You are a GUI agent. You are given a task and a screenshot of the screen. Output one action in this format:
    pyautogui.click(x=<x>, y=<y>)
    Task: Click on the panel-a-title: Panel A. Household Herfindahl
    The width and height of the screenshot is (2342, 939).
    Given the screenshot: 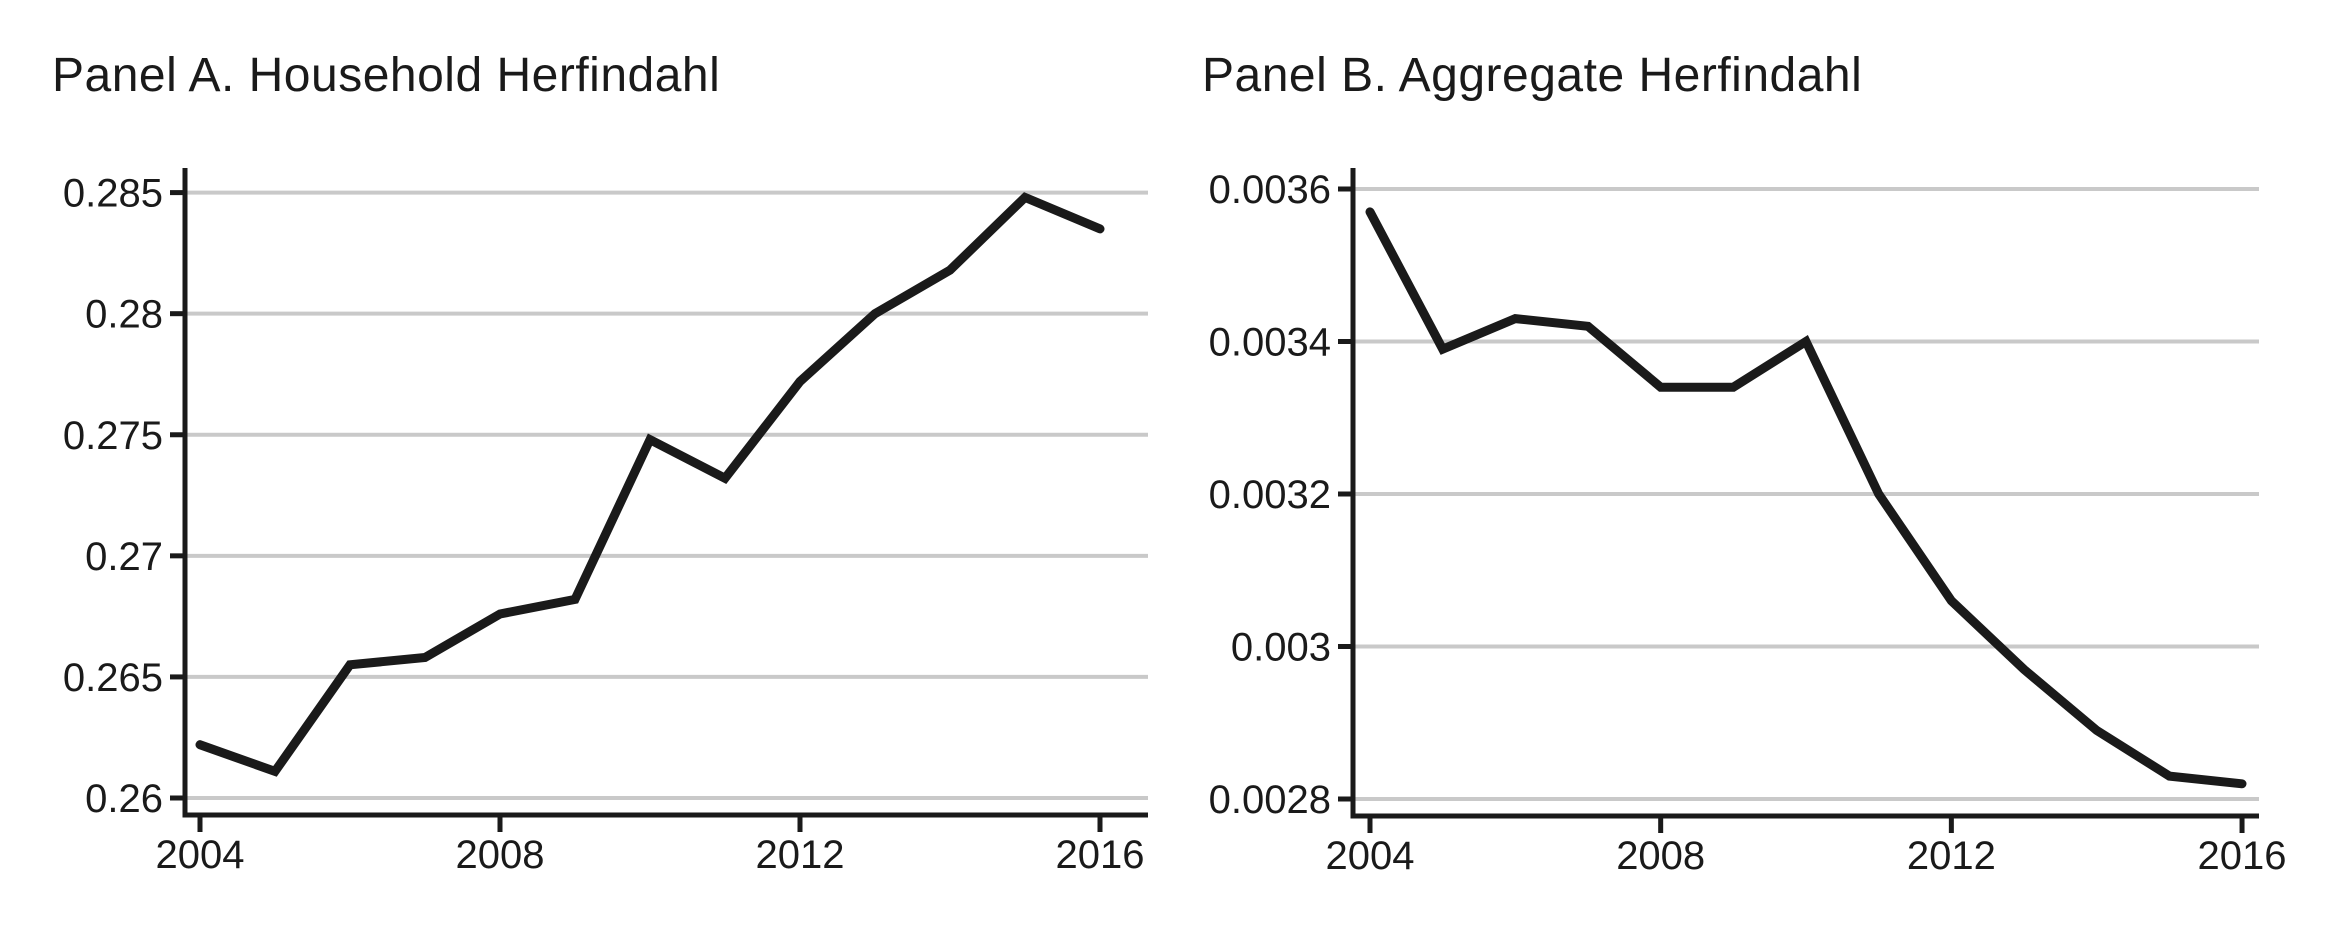 What is the action you would take?
    pyautogui.click(x=386, y=75)
    